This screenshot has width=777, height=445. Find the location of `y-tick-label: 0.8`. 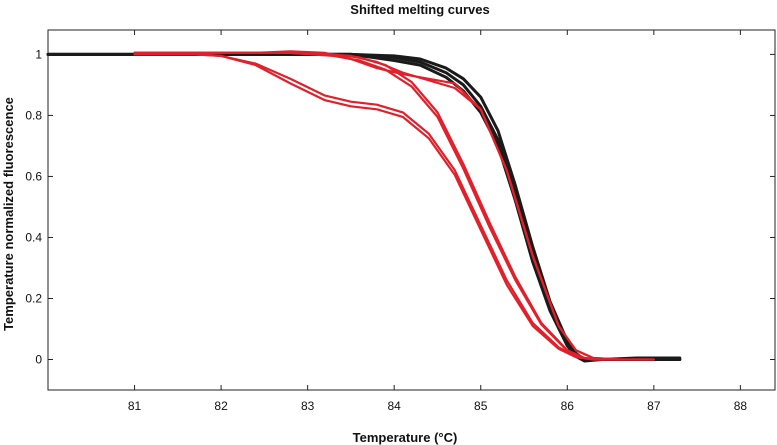

y-tick-label: 0.8 is located at coordinates (33, 115).